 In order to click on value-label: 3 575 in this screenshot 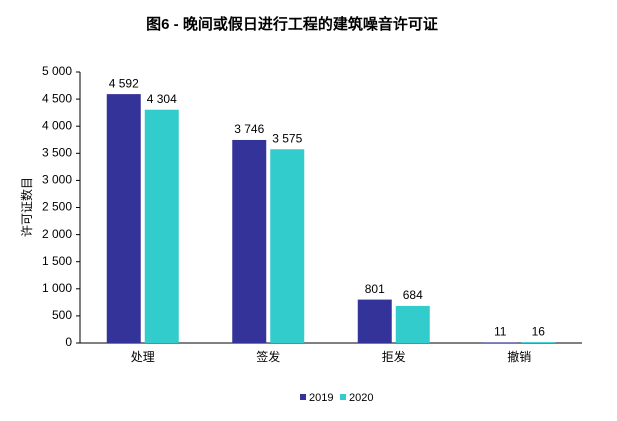, I will do `click(287, 138)`.